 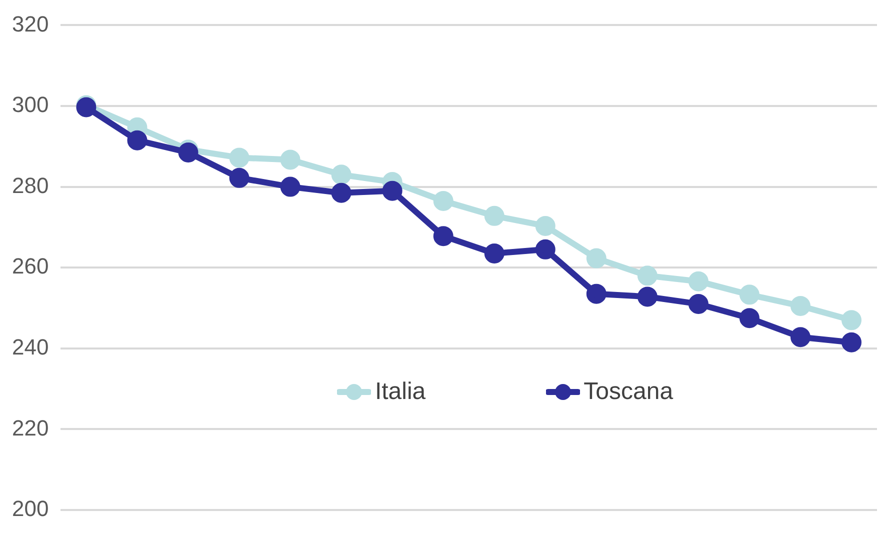 What do you see at coordinates (400, 392) in the screenshot?
I see `legend-label: Italia` at bounding box center [400, 392].